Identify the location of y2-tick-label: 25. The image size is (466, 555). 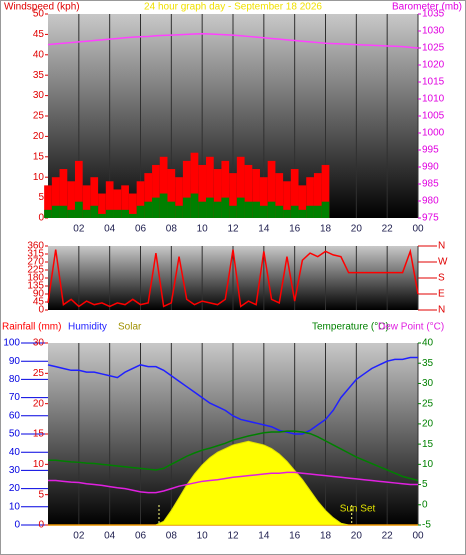
(428, 403).